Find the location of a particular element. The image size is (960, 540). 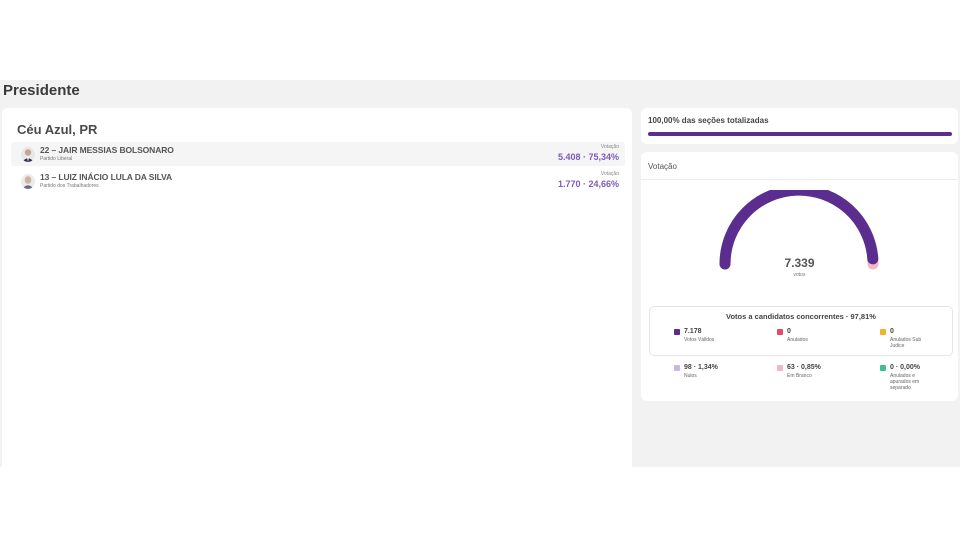

total-votes-label: votos is located at coordinates (799, 275).